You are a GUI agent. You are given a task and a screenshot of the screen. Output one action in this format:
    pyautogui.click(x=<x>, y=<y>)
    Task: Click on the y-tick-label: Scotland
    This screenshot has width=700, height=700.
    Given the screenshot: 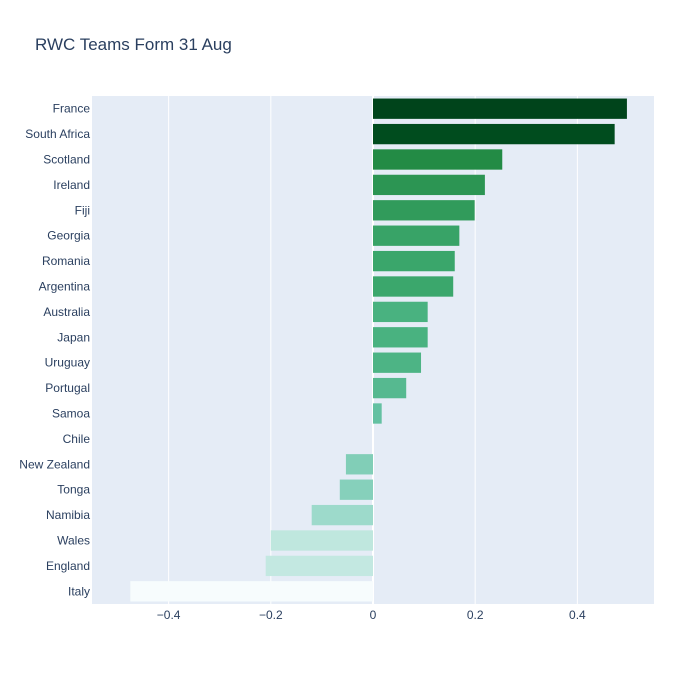 What is the action you would take?
    pyautogui.click(x=66, y=160)
    